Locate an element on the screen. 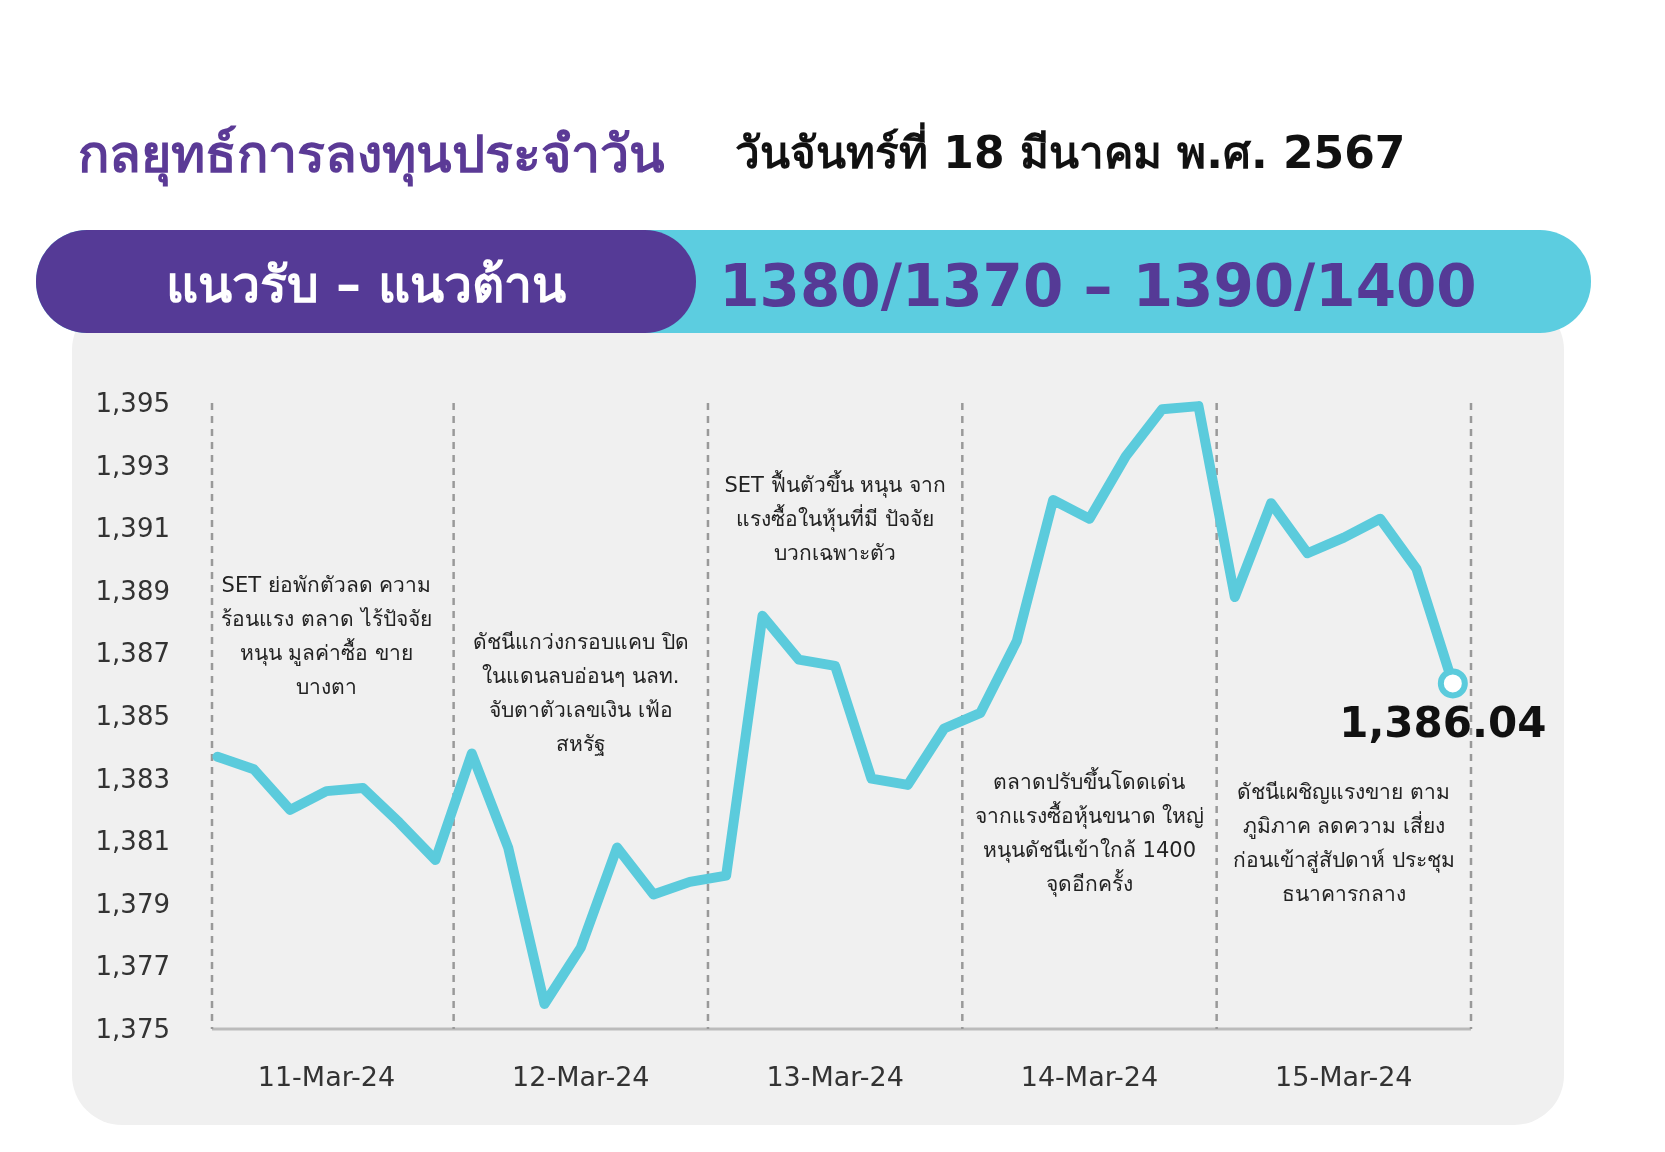 This screenshot has height=1152, width=1665. y-tick-label: 1,391 is located at coordinates (132, 528).